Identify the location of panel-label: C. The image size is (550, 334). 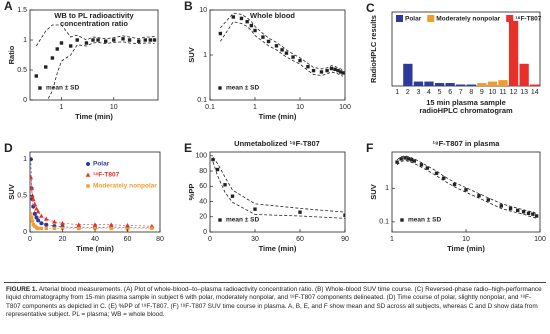
(370, 8).